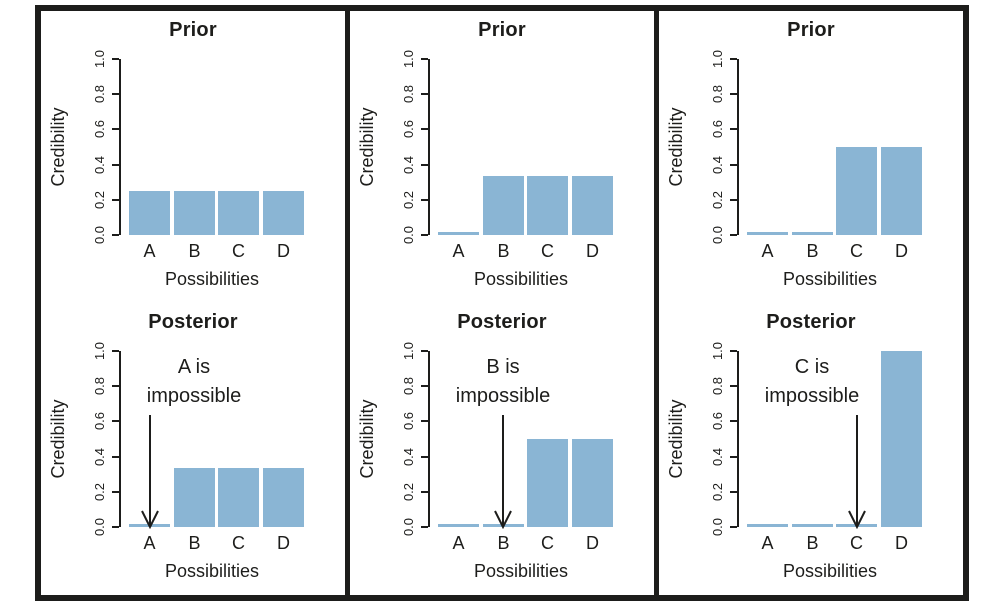 This screenshot has height=616, width=993. I want to click on impossible-annotation: A is impossible, so click(194, 382).